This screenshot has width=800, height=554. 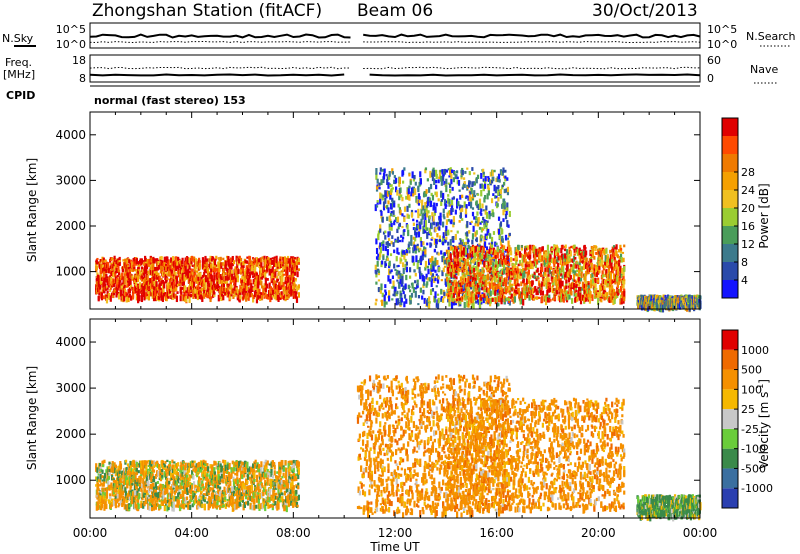 I want to click on date-title: 30/Oct/2013, so click(x=645, y=11).